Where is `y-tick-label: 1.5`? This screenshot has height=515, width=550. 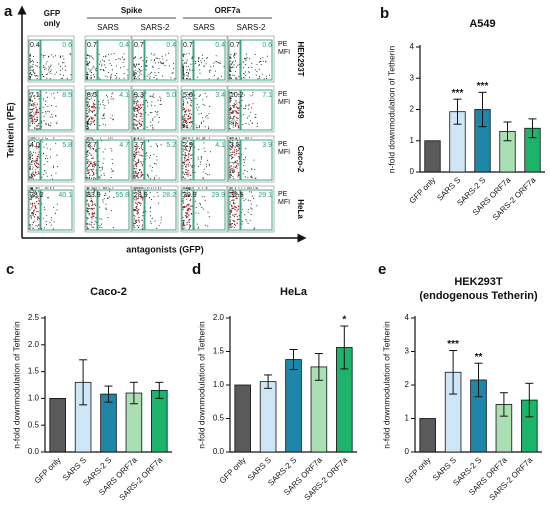
y-tick-label: 1.5 is located at coordinates (34, 371).